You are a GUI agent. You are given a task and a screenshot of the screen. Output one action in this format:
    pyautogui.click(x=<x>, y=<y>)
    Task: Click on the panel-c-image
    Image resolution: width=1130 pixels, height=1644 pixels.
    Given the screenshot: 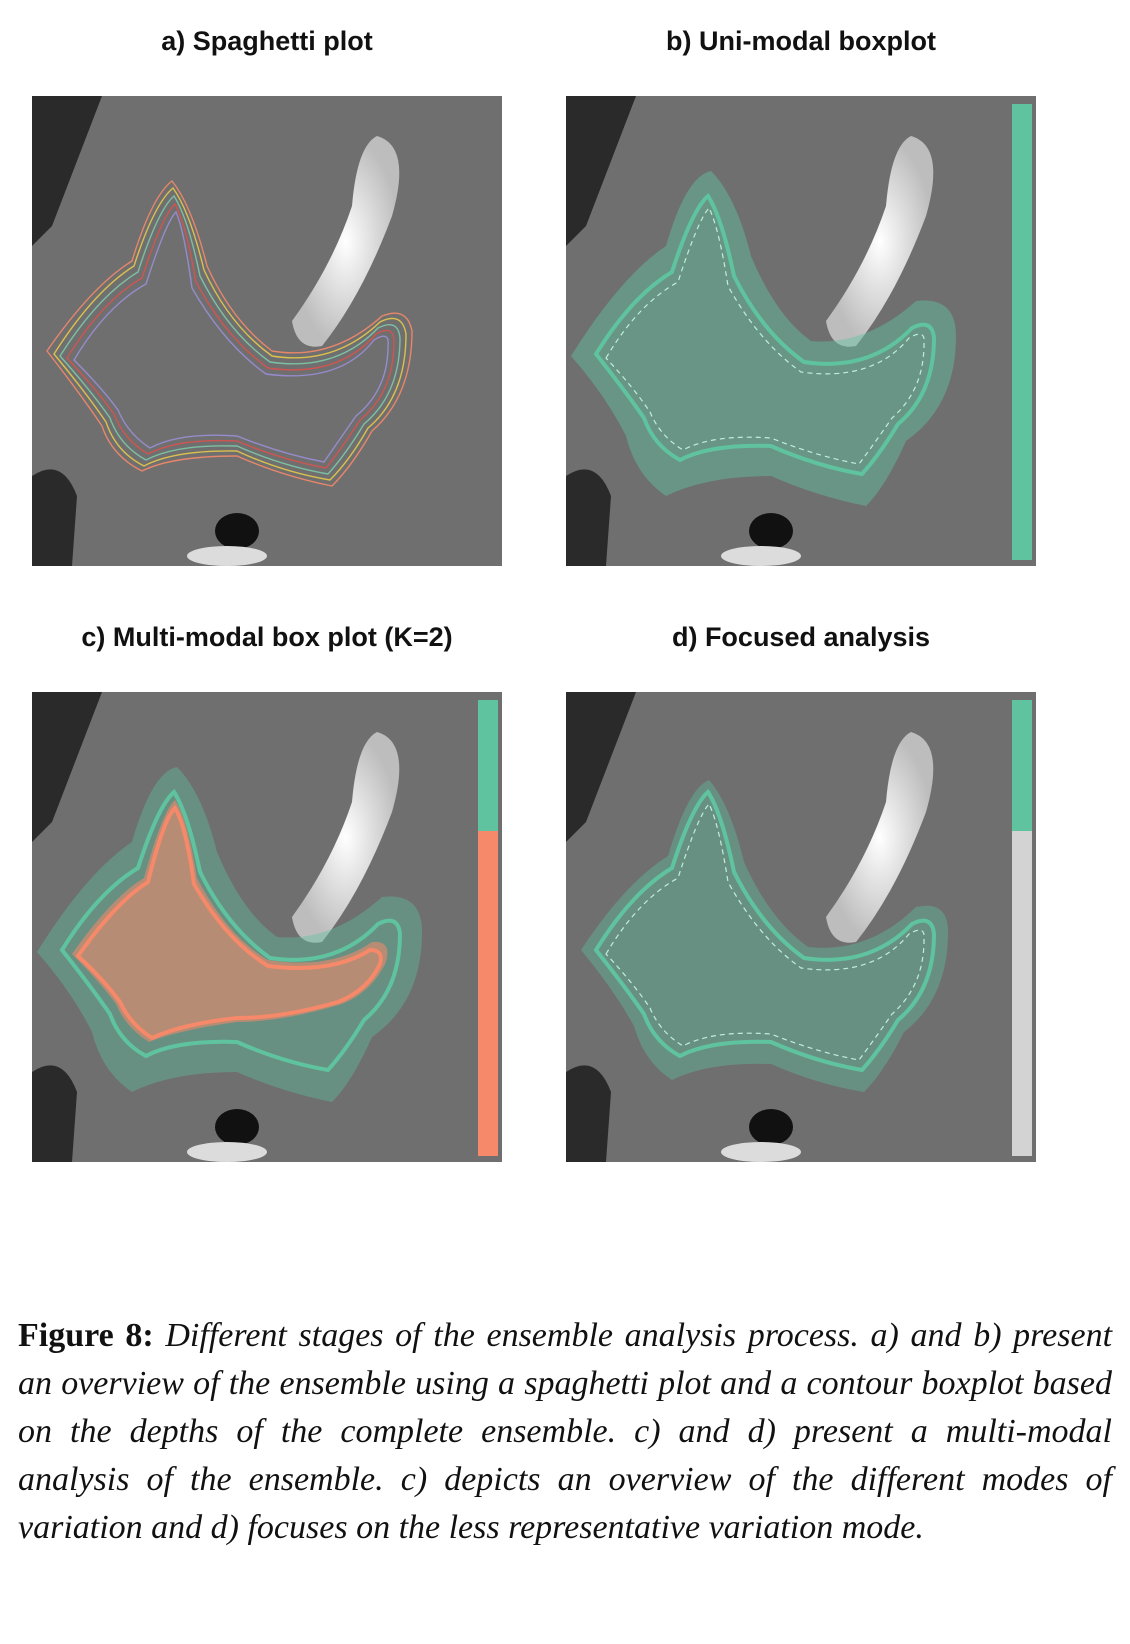 What is the action you would take?
    pyautogui.click(x=267, y=927)
    